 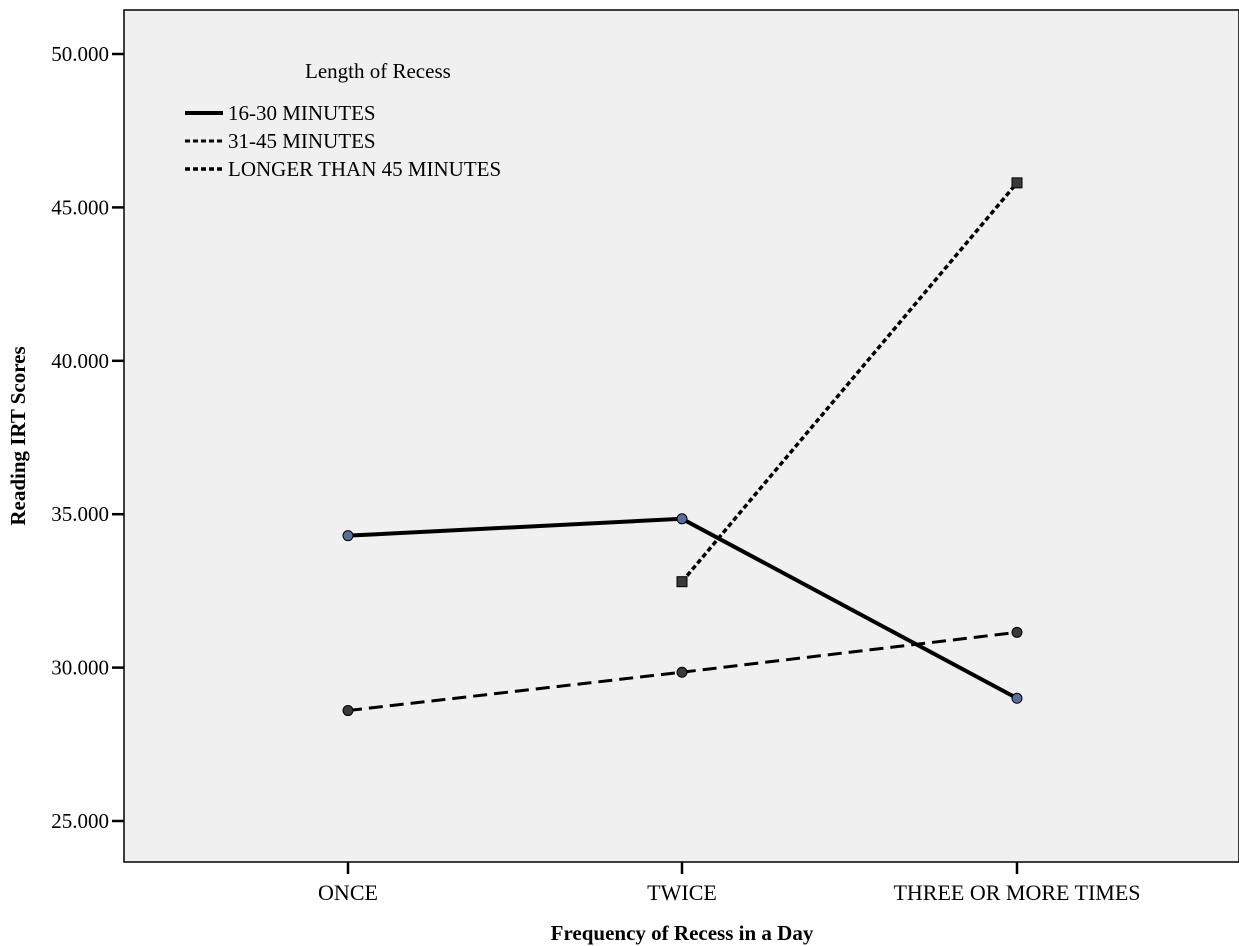 What do you see at coordinates (87, 437) in the screenshot?
I see `y-axis: 25.000 30.000 35.000 40.000 45.000 50.000` at bounding box center [87, 437].